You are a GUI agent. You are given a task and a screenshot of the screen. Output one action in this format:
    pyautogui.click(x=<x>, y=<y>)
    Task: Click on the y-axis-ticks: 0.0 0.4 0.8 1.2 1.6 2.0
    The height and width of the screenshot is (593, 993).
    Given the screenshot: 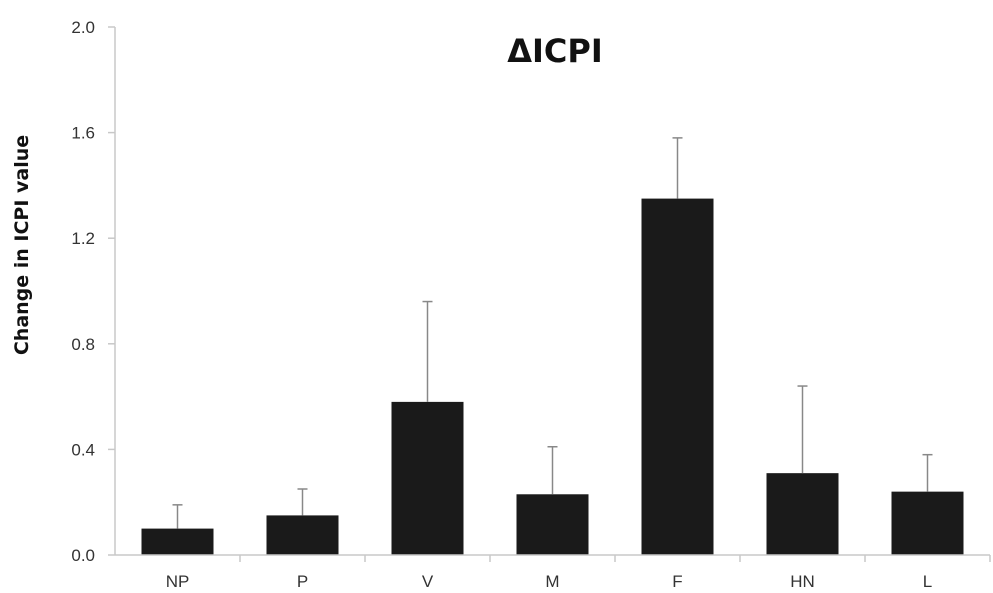 What is the action you would take?
    pyautogui.click(x=93, y=291)
    